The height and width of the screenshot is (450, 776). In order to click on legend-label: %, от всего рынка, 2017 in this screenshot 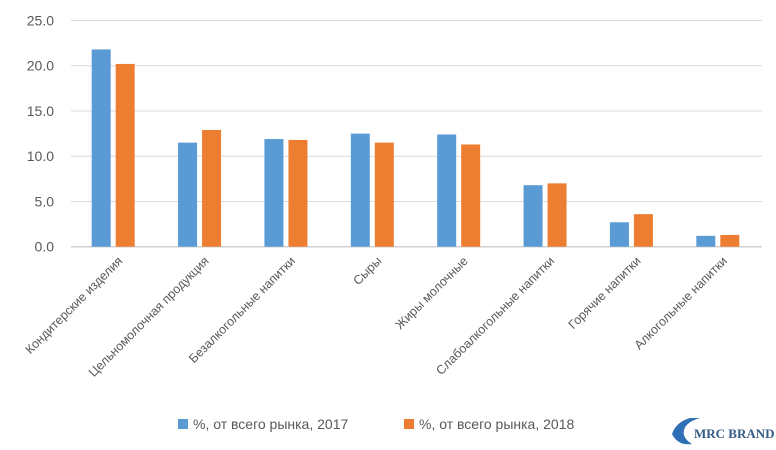, I will do `click(270, 424)`.